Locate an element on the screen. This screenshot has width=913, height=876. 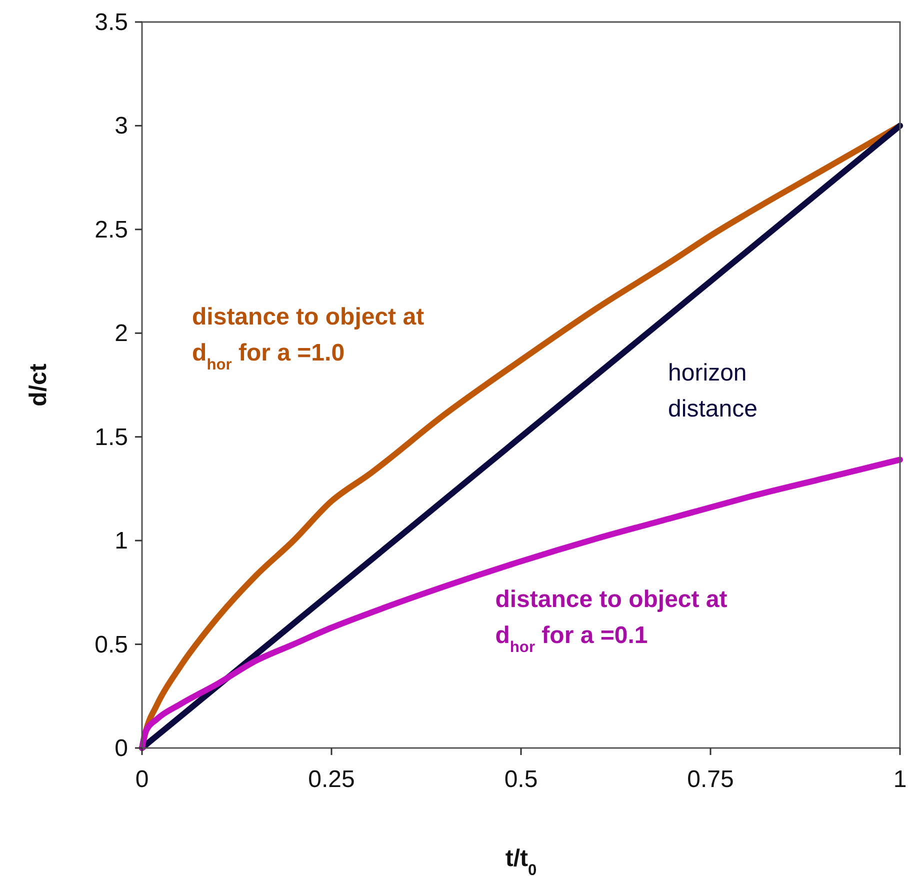
y-tick-label: 0.5 is located at coordinates (111, 644).